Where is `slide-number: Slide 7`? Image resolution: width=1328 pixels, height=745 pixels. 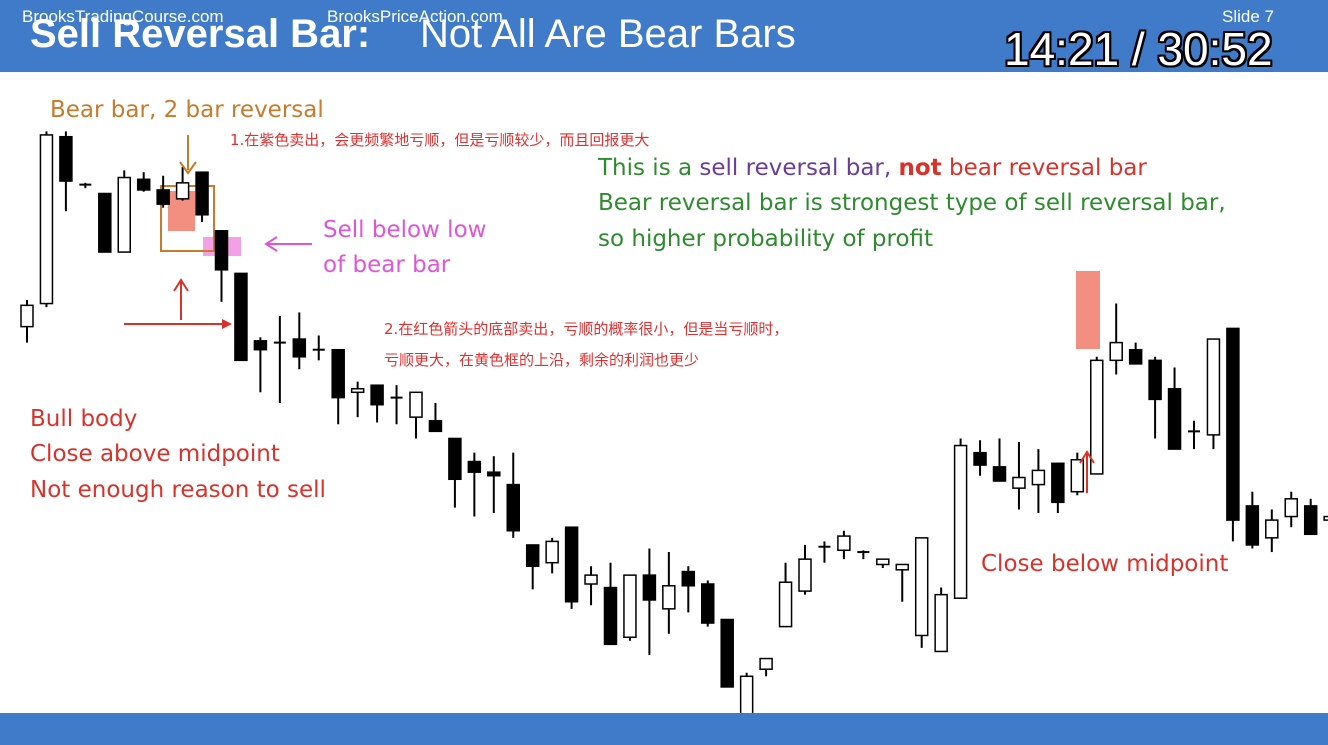 slide-number: Slide 7 is located at coordinates (1248, 16).